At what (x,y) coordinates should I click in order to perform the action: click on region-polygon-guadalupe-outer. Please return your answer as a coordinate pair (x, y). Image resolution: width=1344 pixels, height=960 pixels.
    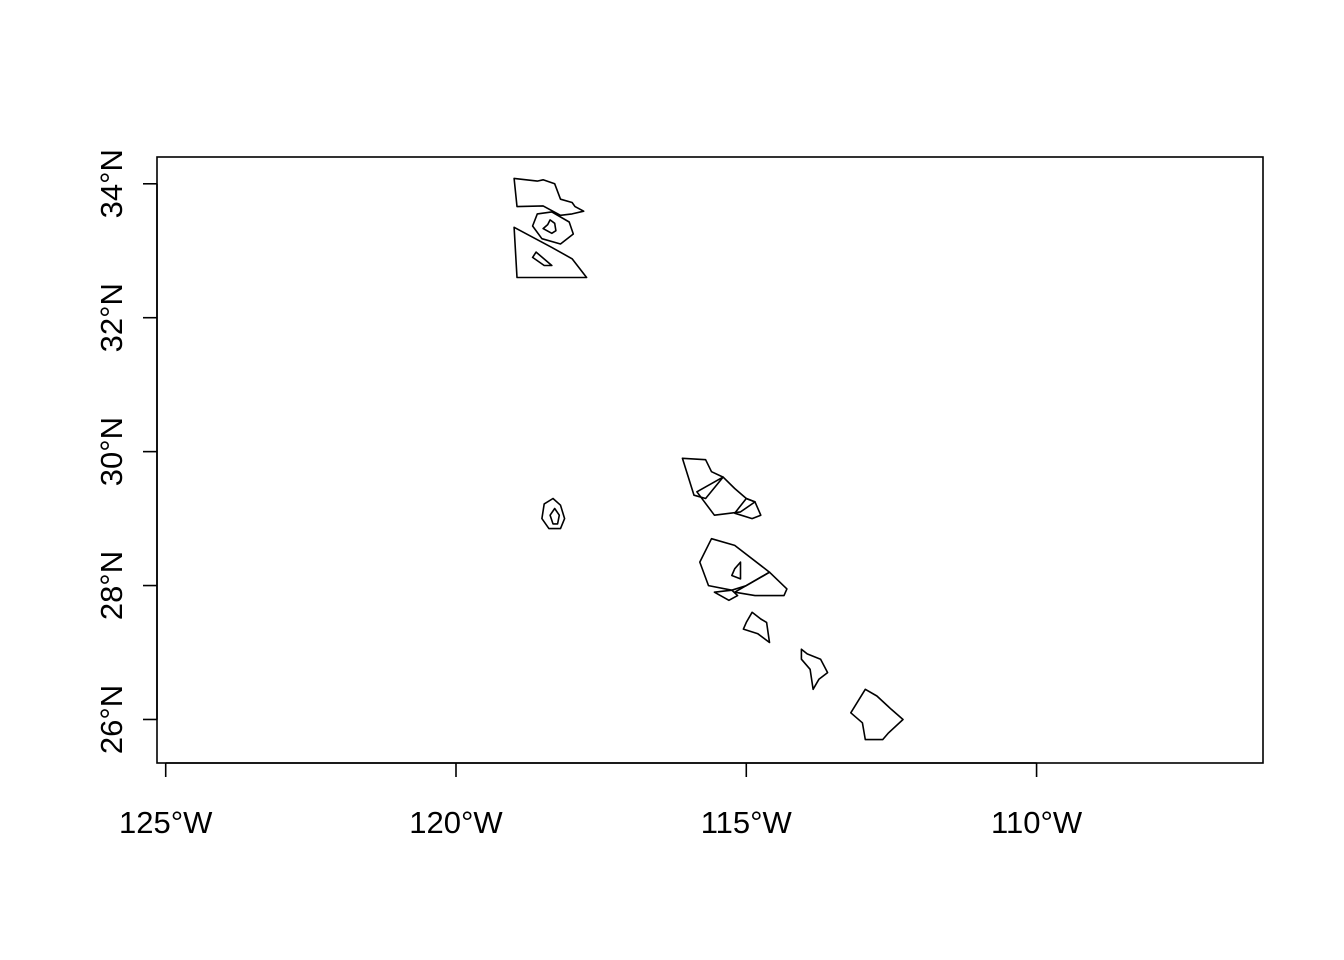
    Looking at the image, I should click on (553, 513).